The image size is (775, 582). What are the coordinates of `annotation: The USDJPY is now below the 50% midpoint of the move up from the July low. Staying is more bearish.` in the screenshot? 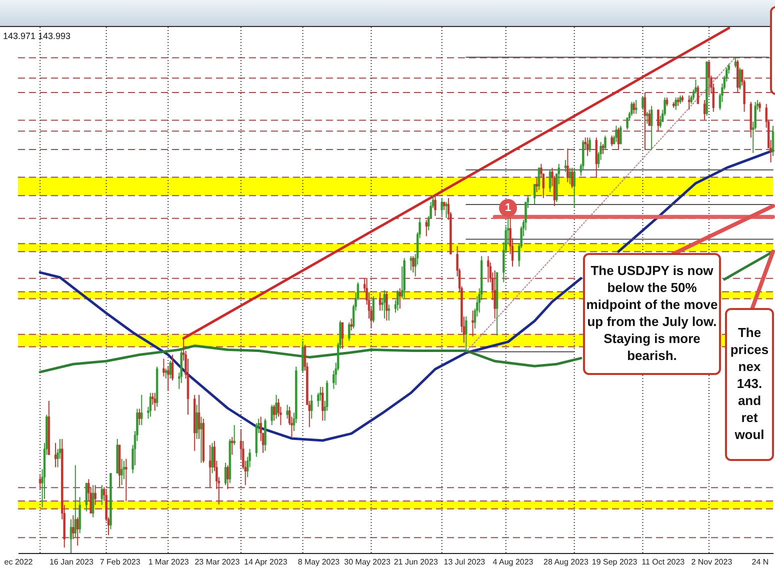 It's located at (652, 314).